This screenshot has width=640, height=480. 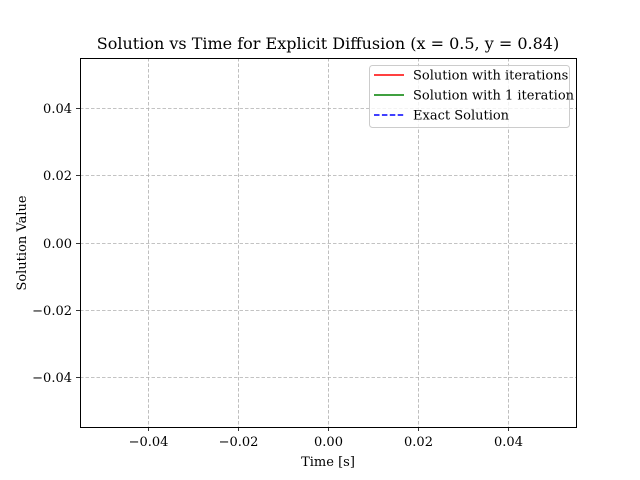 What do you see at coordinates (328, 462) in the screenshot?
I see `x-axis-label: Time [s]` at bounding box center [328, 462].